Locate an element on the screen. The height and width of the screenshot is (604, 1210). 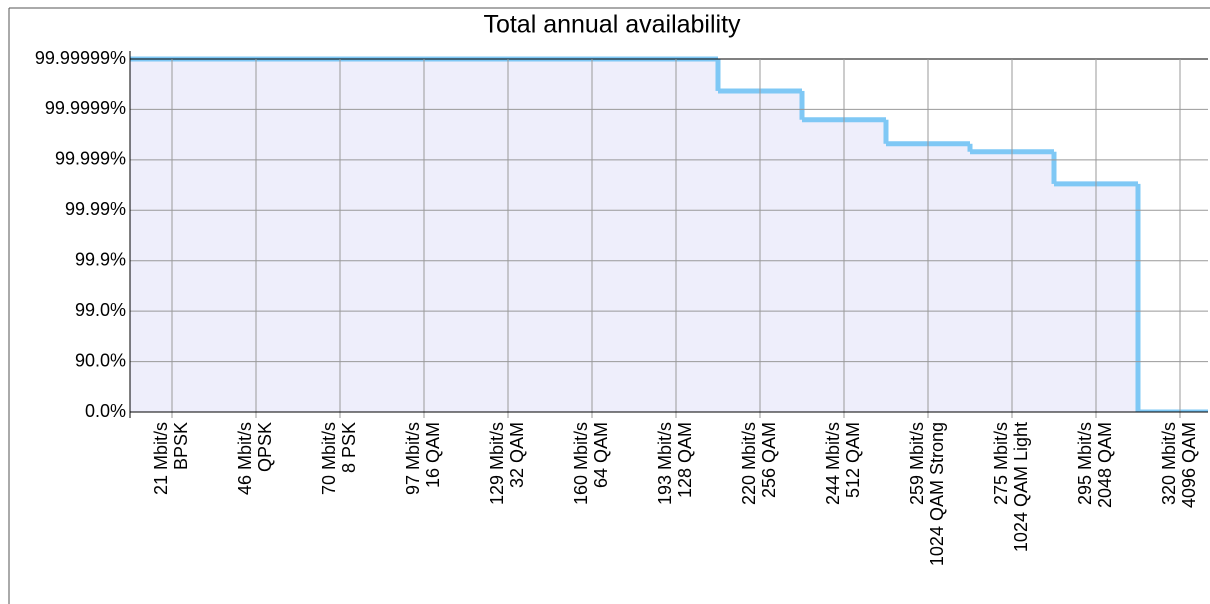
x-tick-label: 1024 QAM Light is located at coordinates (1021, 487).